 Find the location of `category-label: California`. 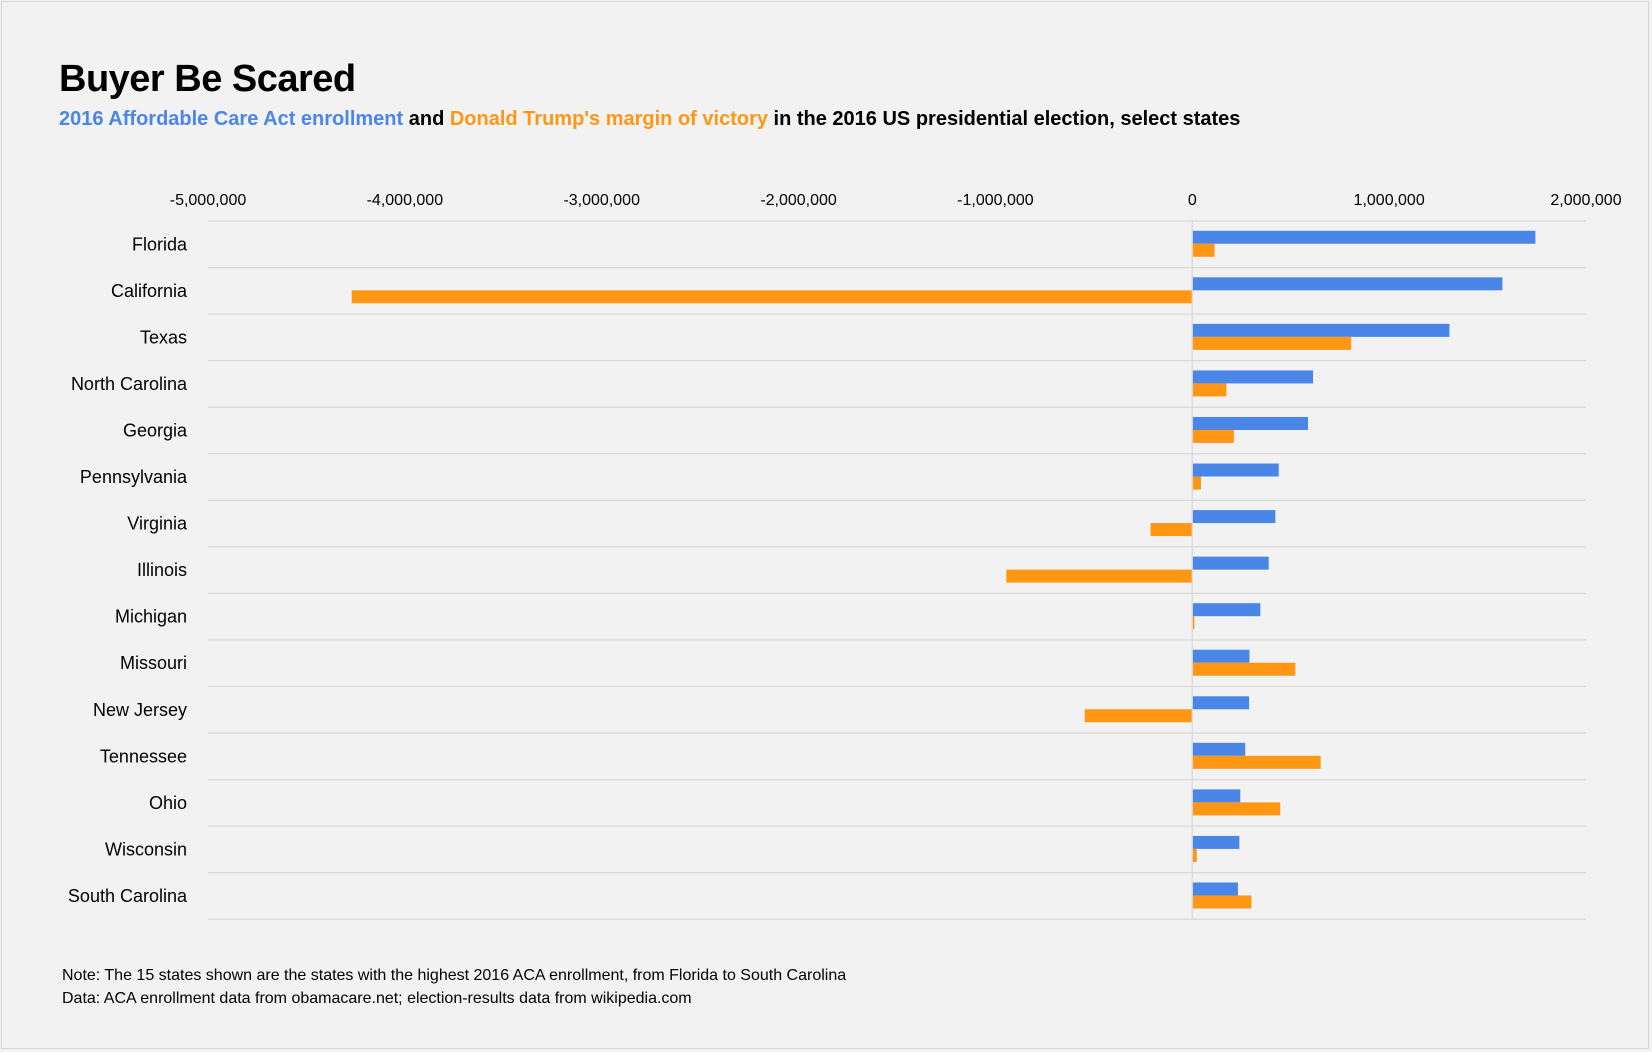

category-label: California is located at coordinates (149, 291).